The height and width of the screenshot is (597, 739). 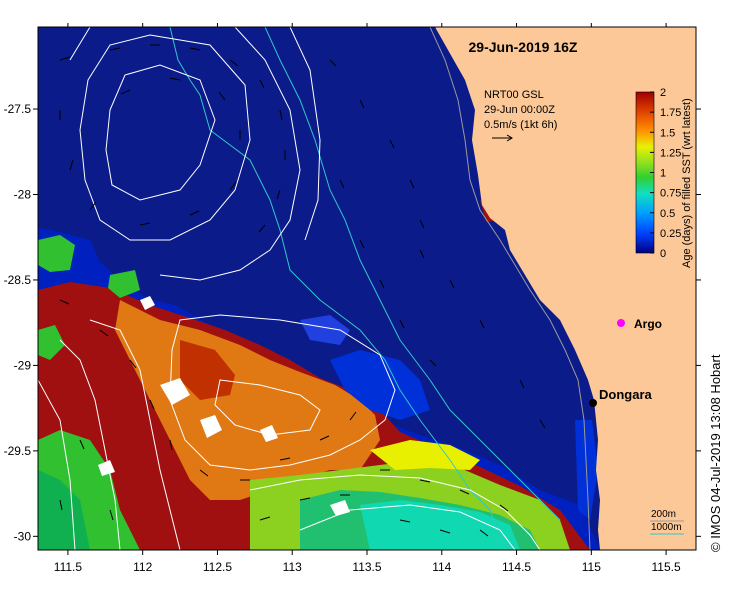 What do you see at coordinates (18, 451) in the screenshot?
I see `y-tick-label: -29.5` at bounding box center [18, 451].